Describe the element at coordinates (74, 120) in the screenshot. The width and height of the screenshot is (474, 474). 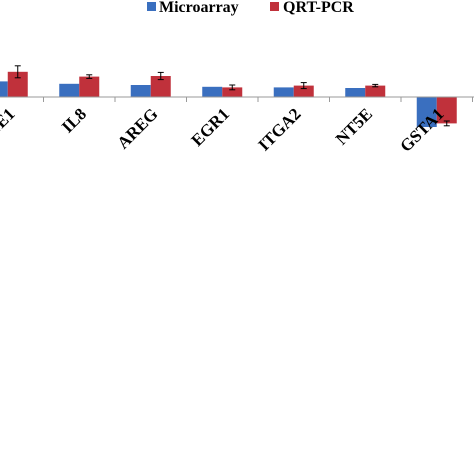
I see `x-tick-label-il8: IL8` at that location.